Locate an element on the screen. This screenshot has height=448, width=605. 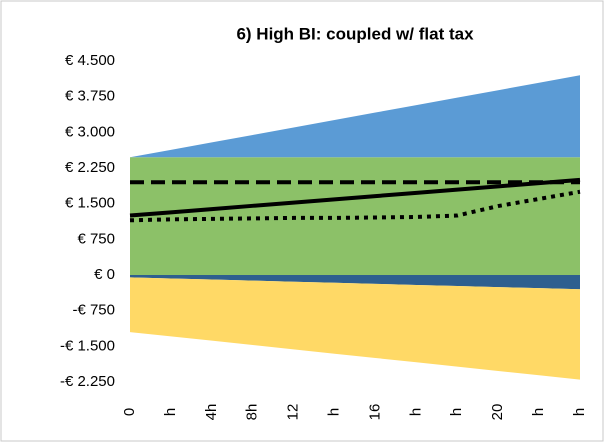
y-tick-label: € 3.750 is located at coordinates (90, 96).